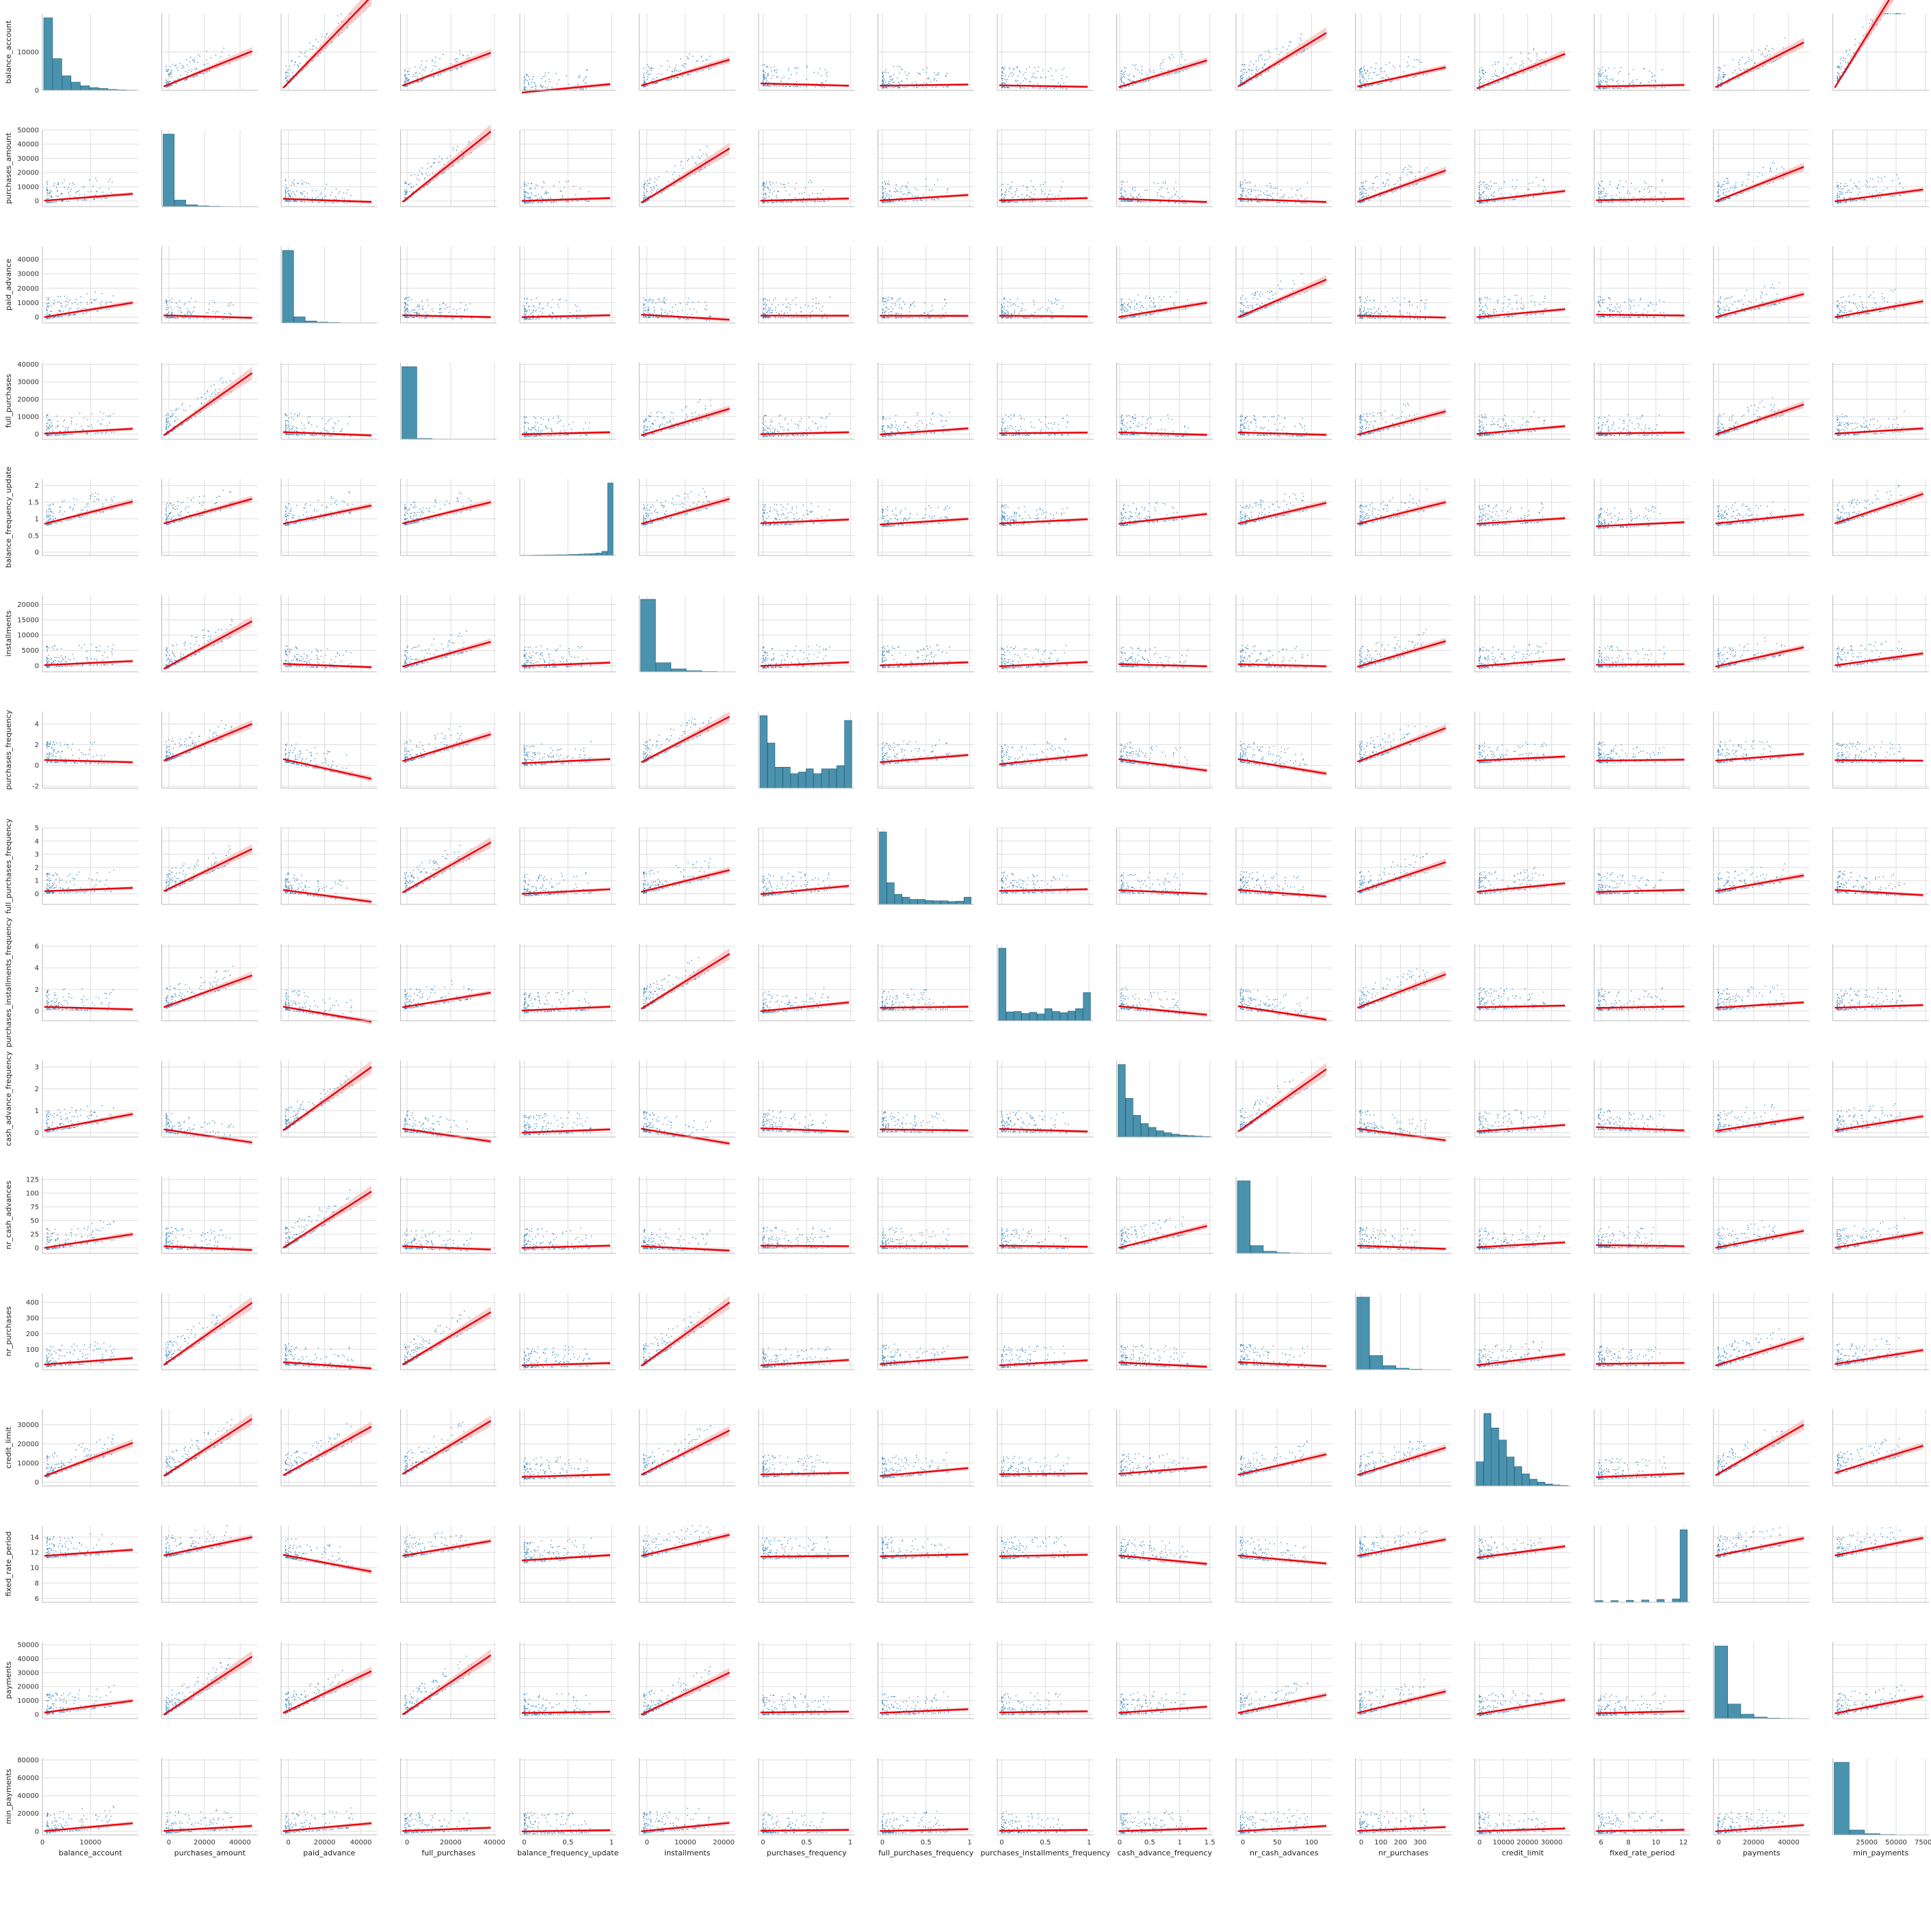 This screenshot has height=1932, width=1931. I want to click on subplot-balance_account-vs-full_purchases_frequency, so click(926, 52).